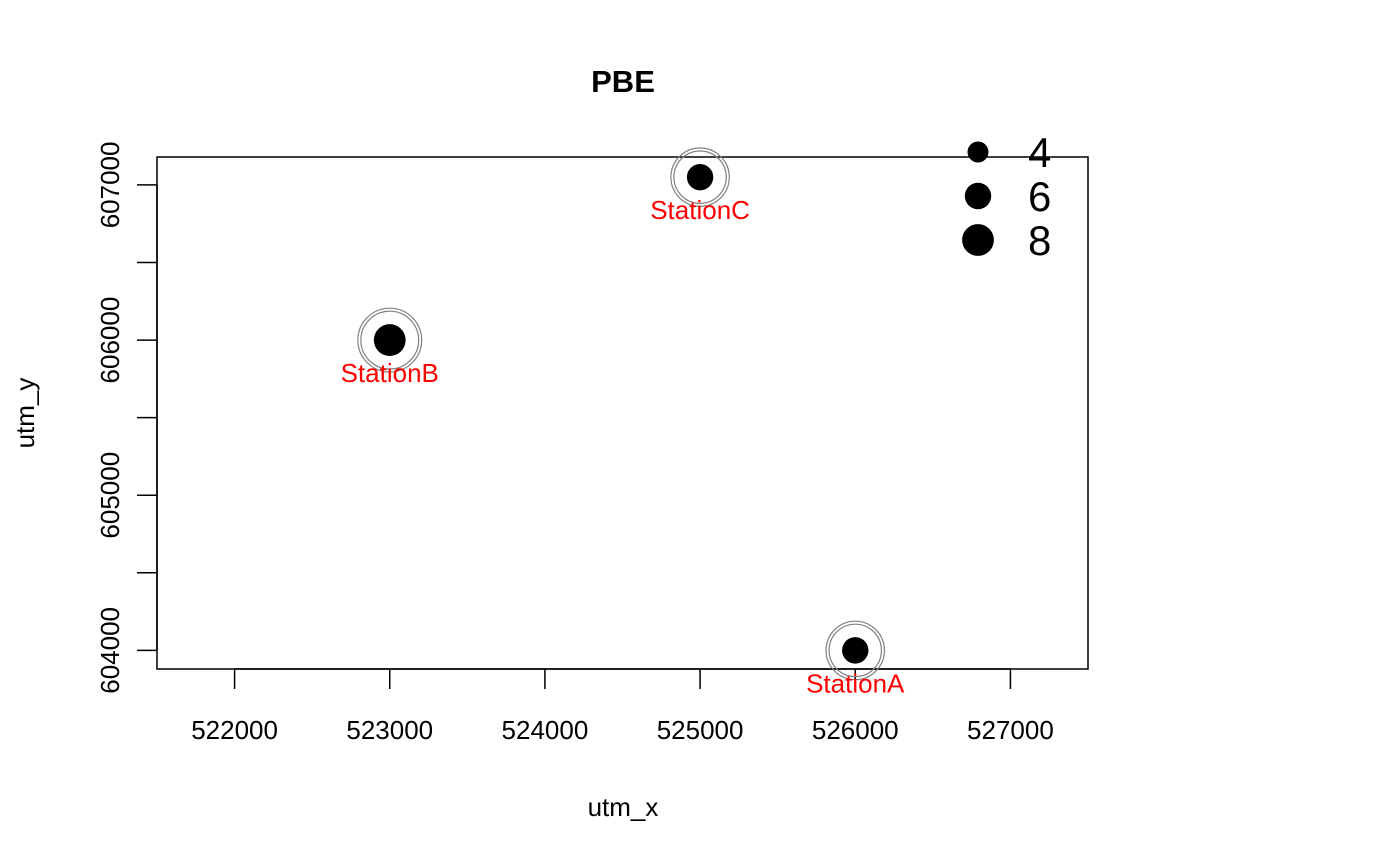 Image resolution: width=1400 pixels, height=866 pixels. Describe the element at coordinates (700, 210) in the screenshot. I see `station-label: StationC` at that location.